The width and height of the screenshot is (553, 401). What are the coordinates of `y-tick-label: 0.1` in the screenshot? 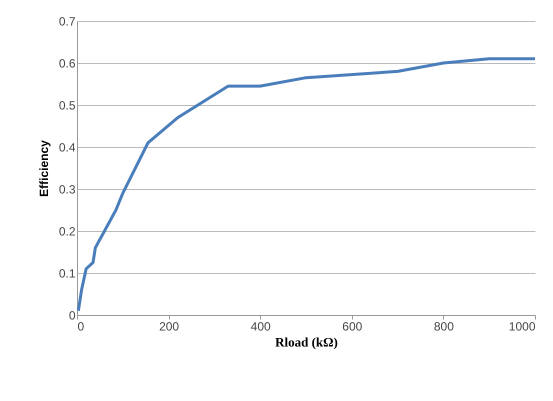 It's located at (67, 273).